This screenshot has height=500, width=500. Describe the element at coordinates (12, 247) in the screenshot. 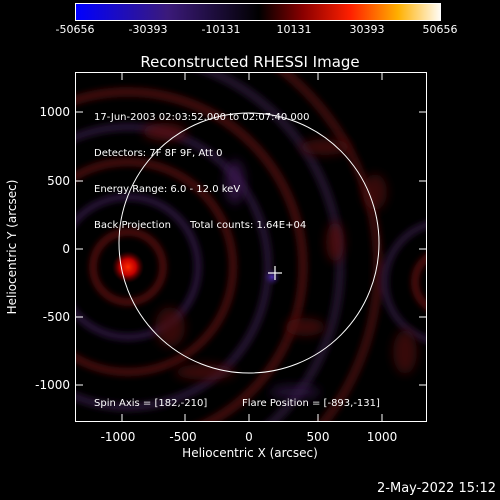

I see `y-axis-label: Heliocentric Y (arcsec)` at that location.